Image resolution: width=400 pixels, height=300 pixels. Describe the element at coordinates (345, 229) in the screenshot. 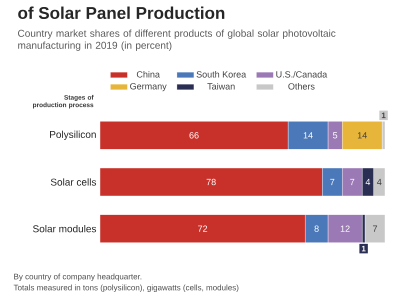

I see `data-label: 12` at that location.